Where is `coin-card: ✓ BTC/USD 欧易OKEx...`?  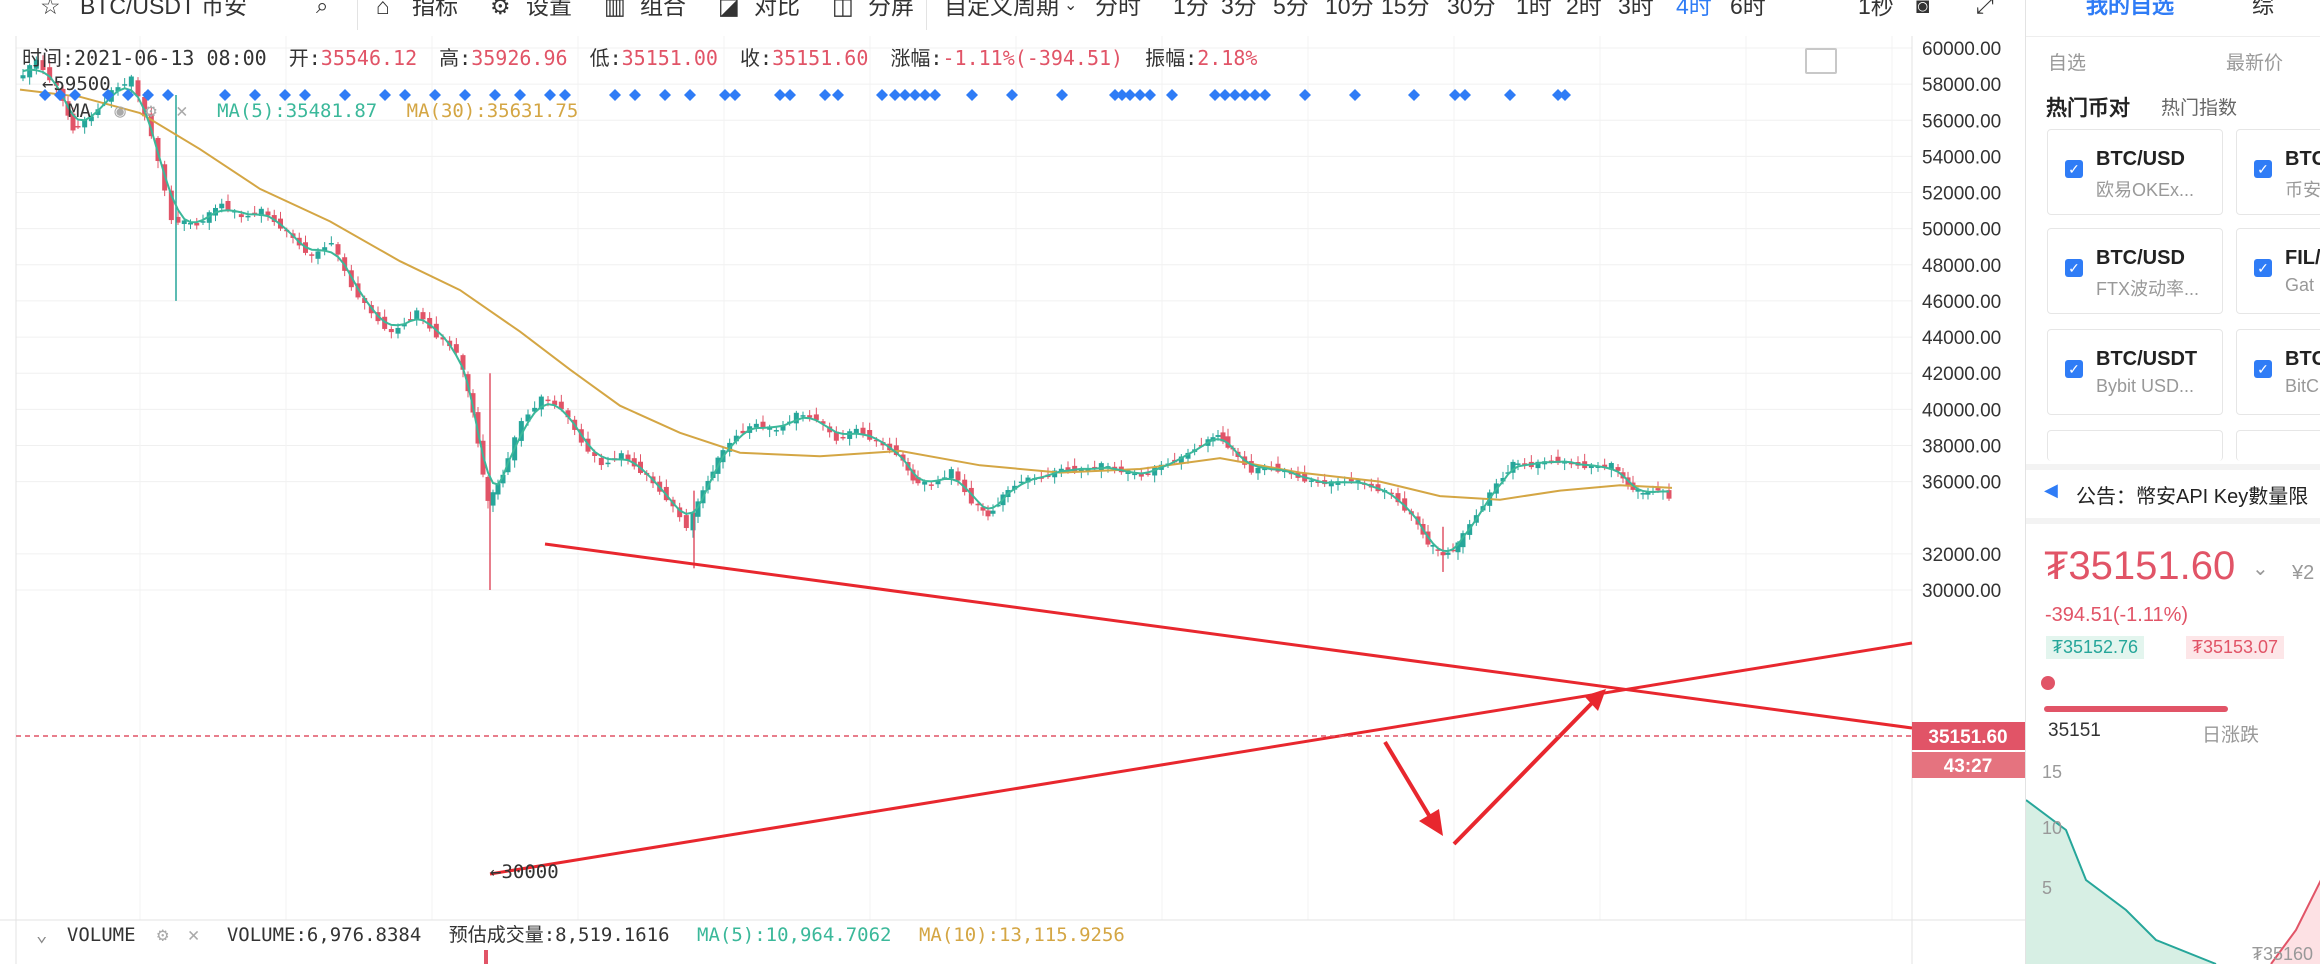
coin-card: ✓ BTC/USD 欧易OKEx... is located at coordinates (2135, 172).